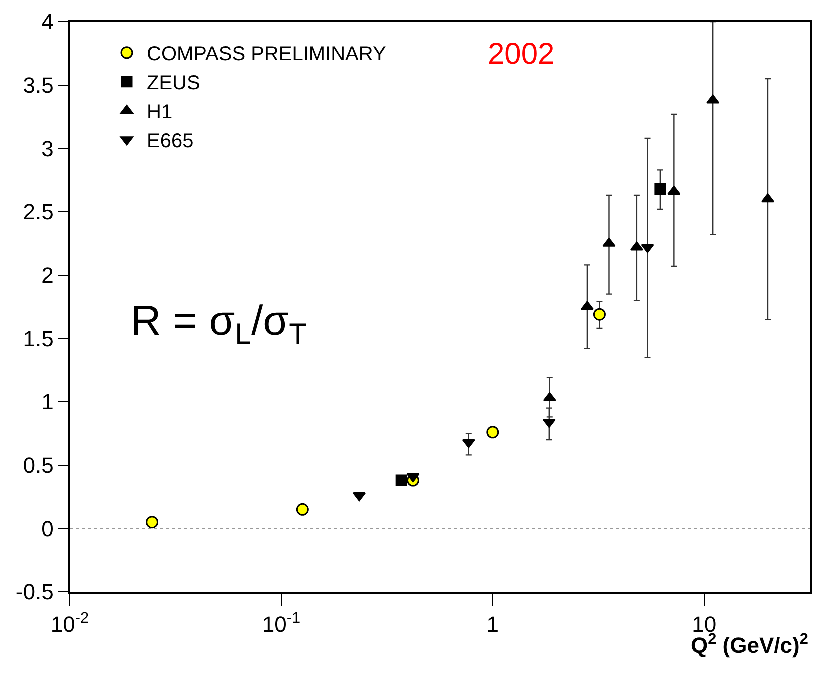  What do you see at coordinates (48, 275) in the screenshot?
I see `y-tick-label: 2` at bounding box center [48, 275].